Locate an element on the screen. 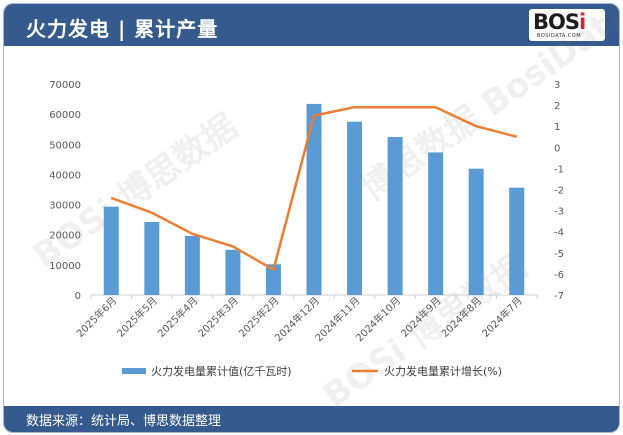 This screenshot has width=623, height=435. y-left-tick-label: 70000 is located at coordinates (65, 85).